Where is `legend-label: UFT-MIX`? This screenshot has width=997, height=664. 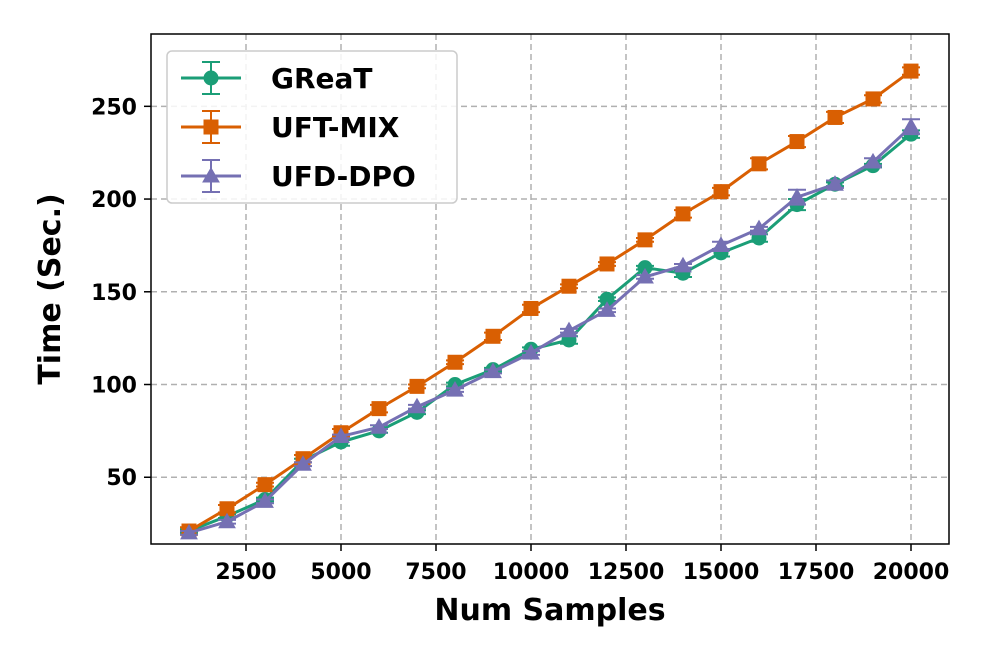 legend-label: UFT-MIX is located at coordinates (335, 127).